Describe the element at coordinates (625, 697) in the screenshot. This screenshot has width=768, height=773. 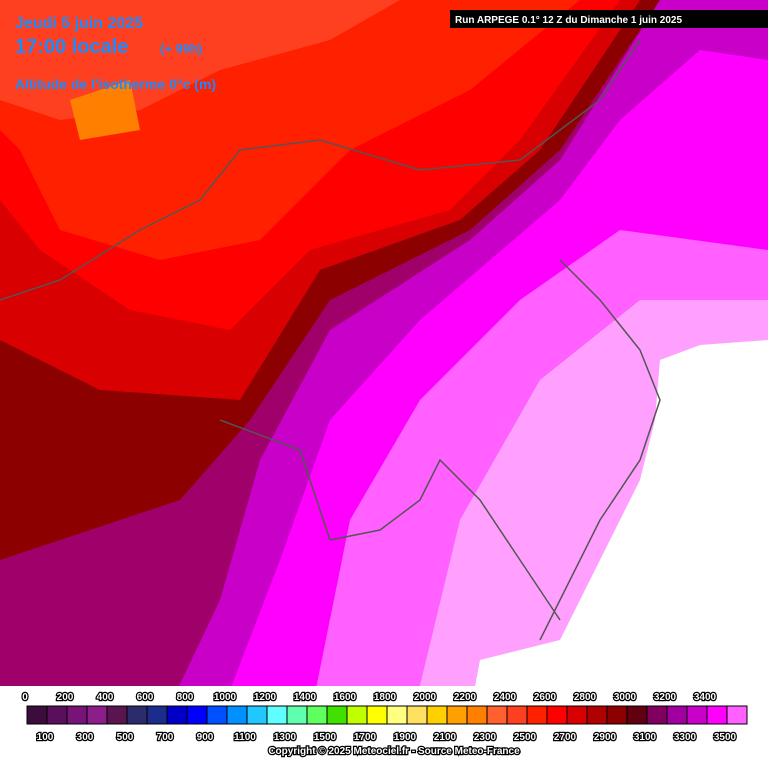
I see `scale-label: 3000` at that location.